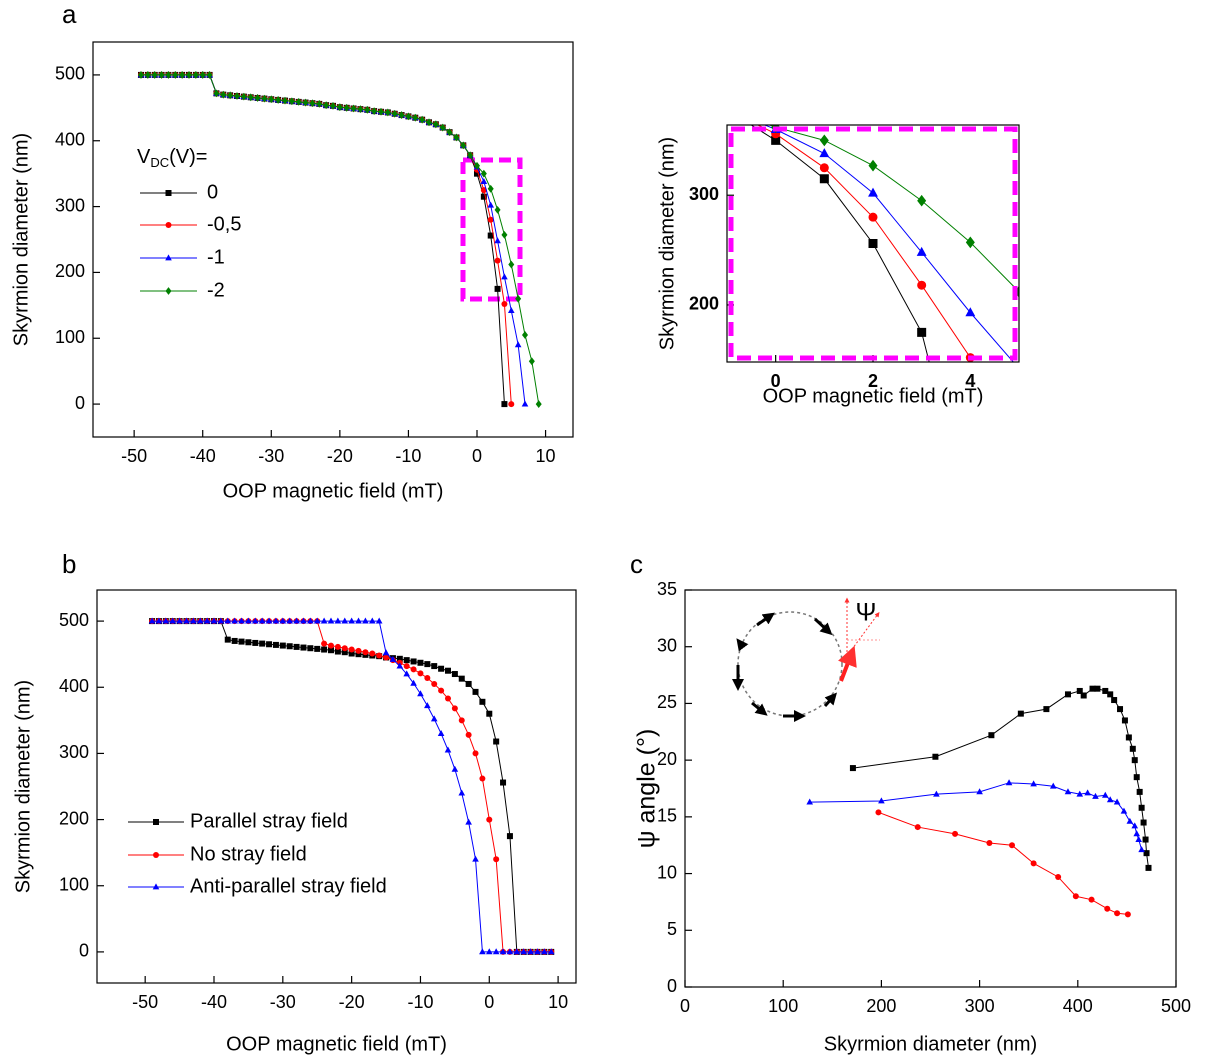 This screenshot has width=1207, height=1061. What do you see at coordinates (420, 1002) in the screenshot?
I see `x-tick-label: -10` at bounding box center [420, 1002].